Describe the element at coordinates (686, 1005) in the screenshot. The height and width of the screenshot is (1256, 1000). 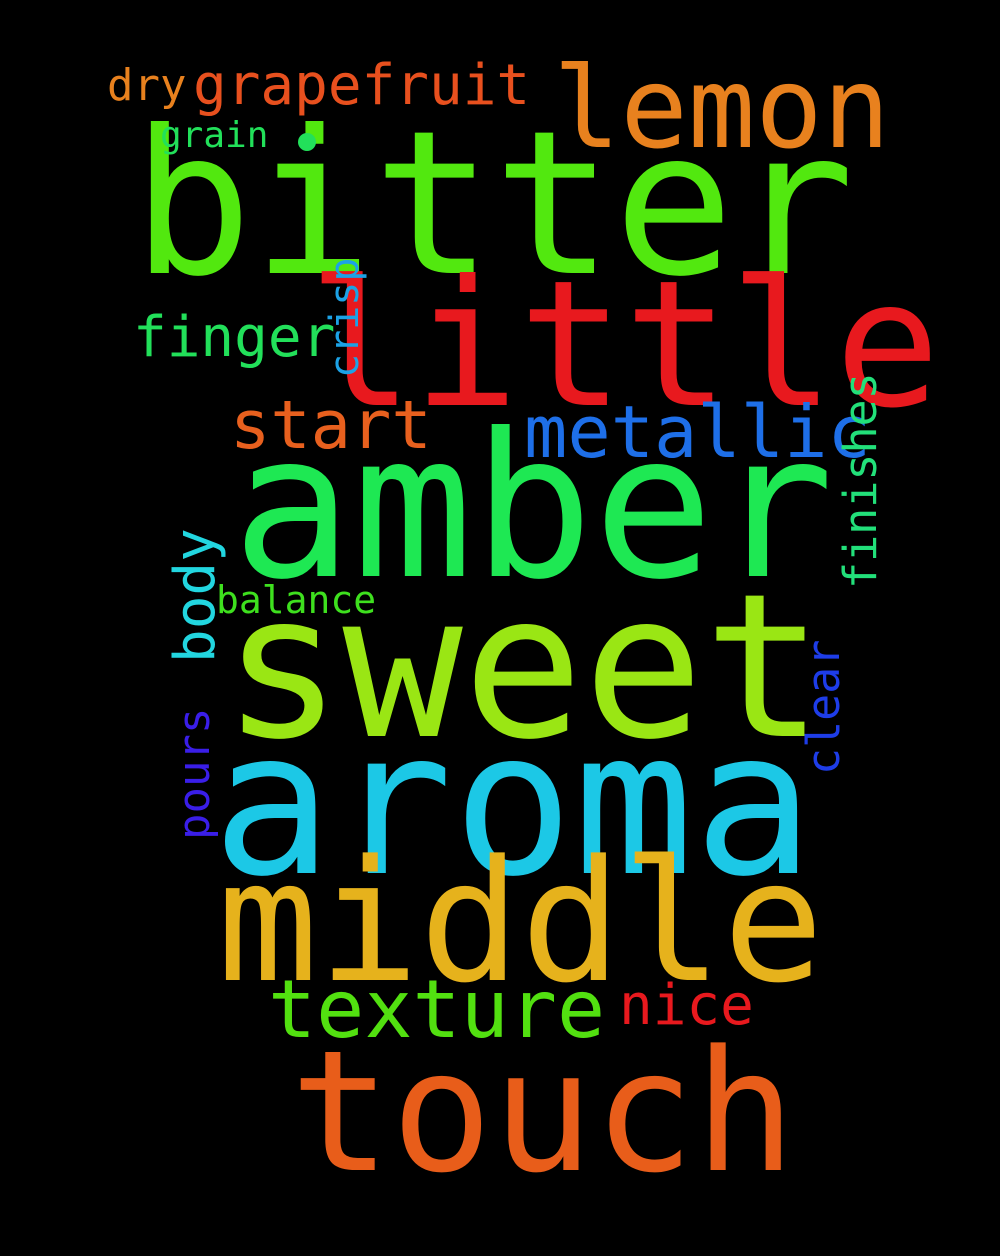
I see `word-nice: nice` at that location.